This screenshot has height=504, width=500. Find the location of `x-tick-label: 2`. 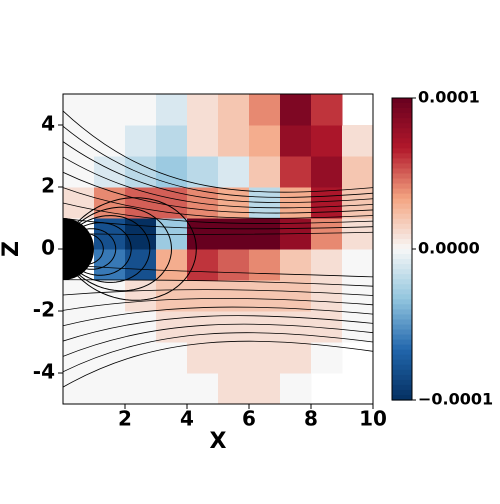

x-tick-label: 2 is located at coordinates (125, 419).